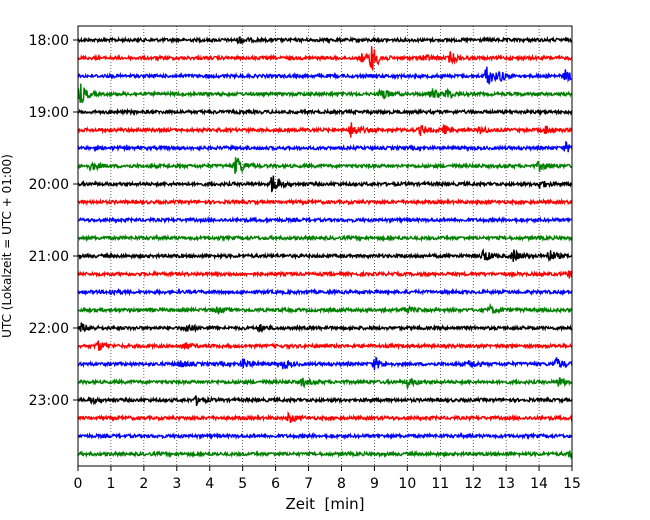 Image resolution: width=650 pixels, height=520 pixels. What do you see at coordinates (49, 113) in the screenshot?
I see `y-tick-label: 19:00` at bounding box center [49, 113].